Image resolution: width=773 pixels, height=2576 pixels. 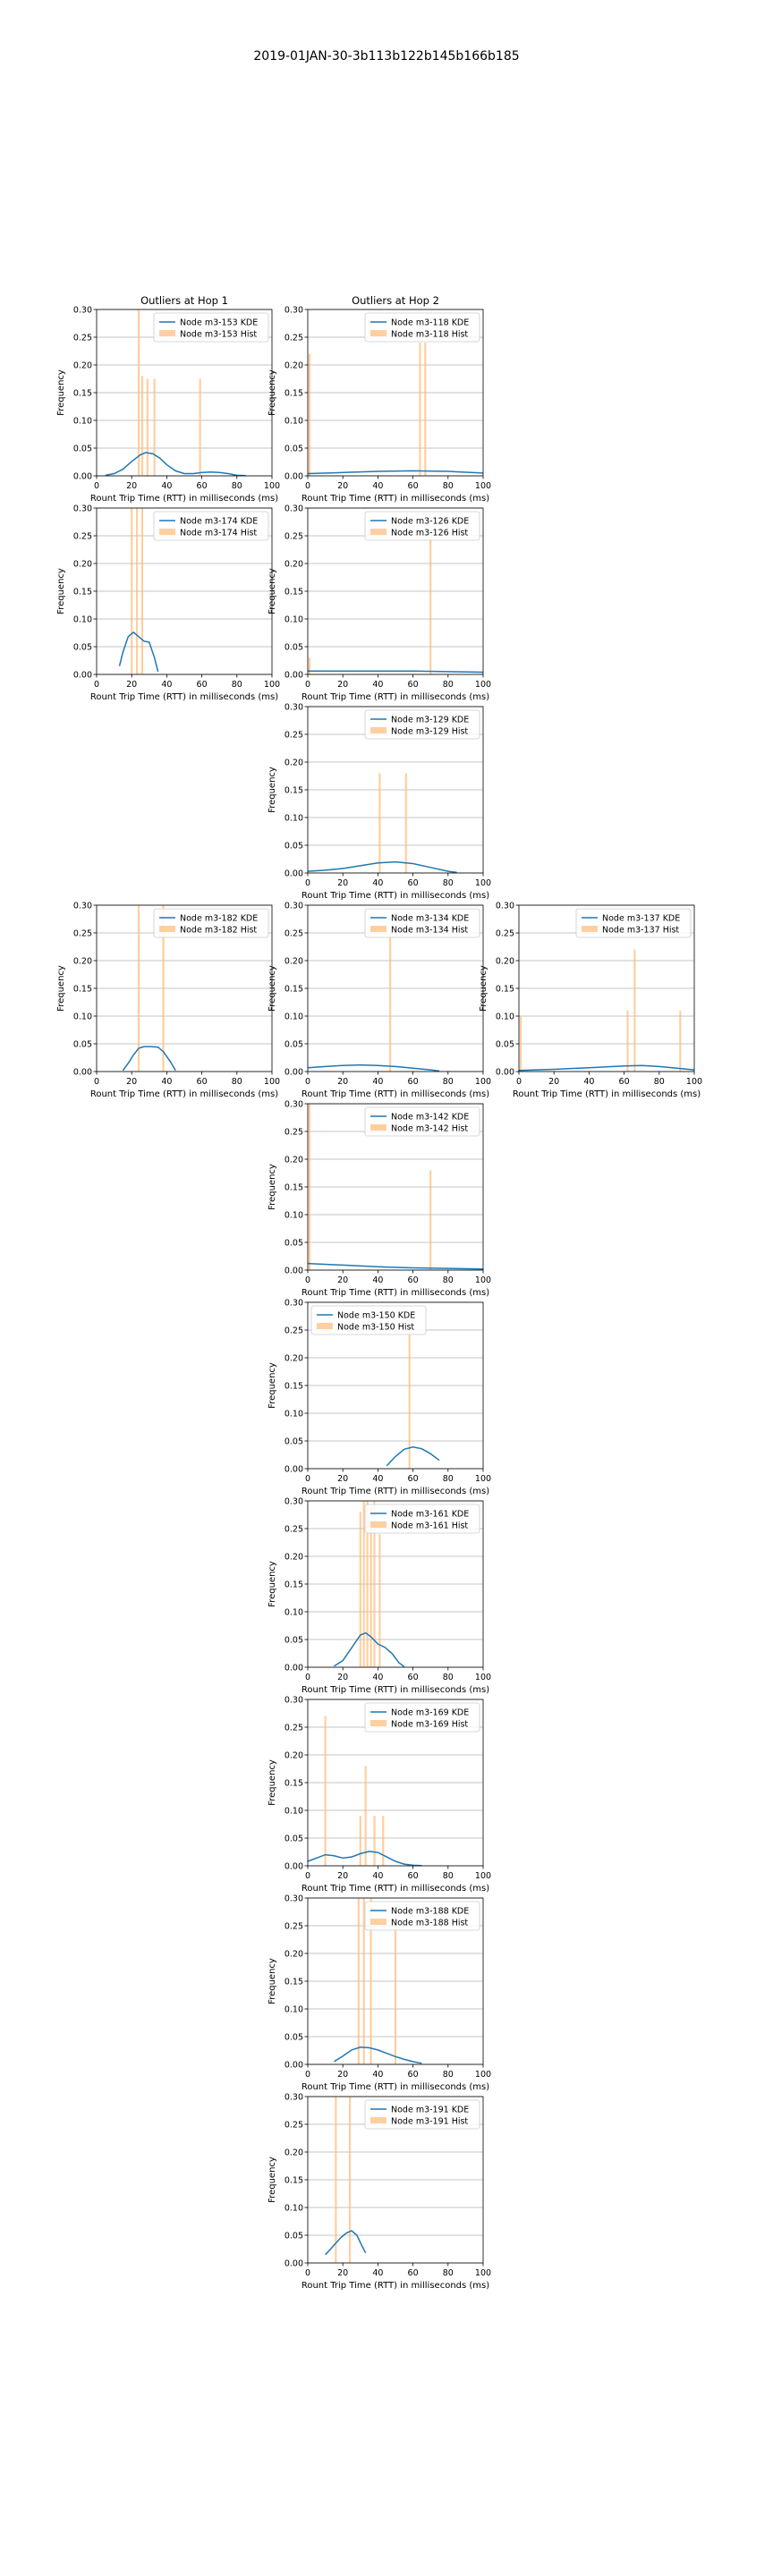 What do you see at coordinates (386, 56) in the screenshot?
I see `figure-title: 2019-01JAN-30-3b113b122b145b166b185` at bounding box center [386, 56].